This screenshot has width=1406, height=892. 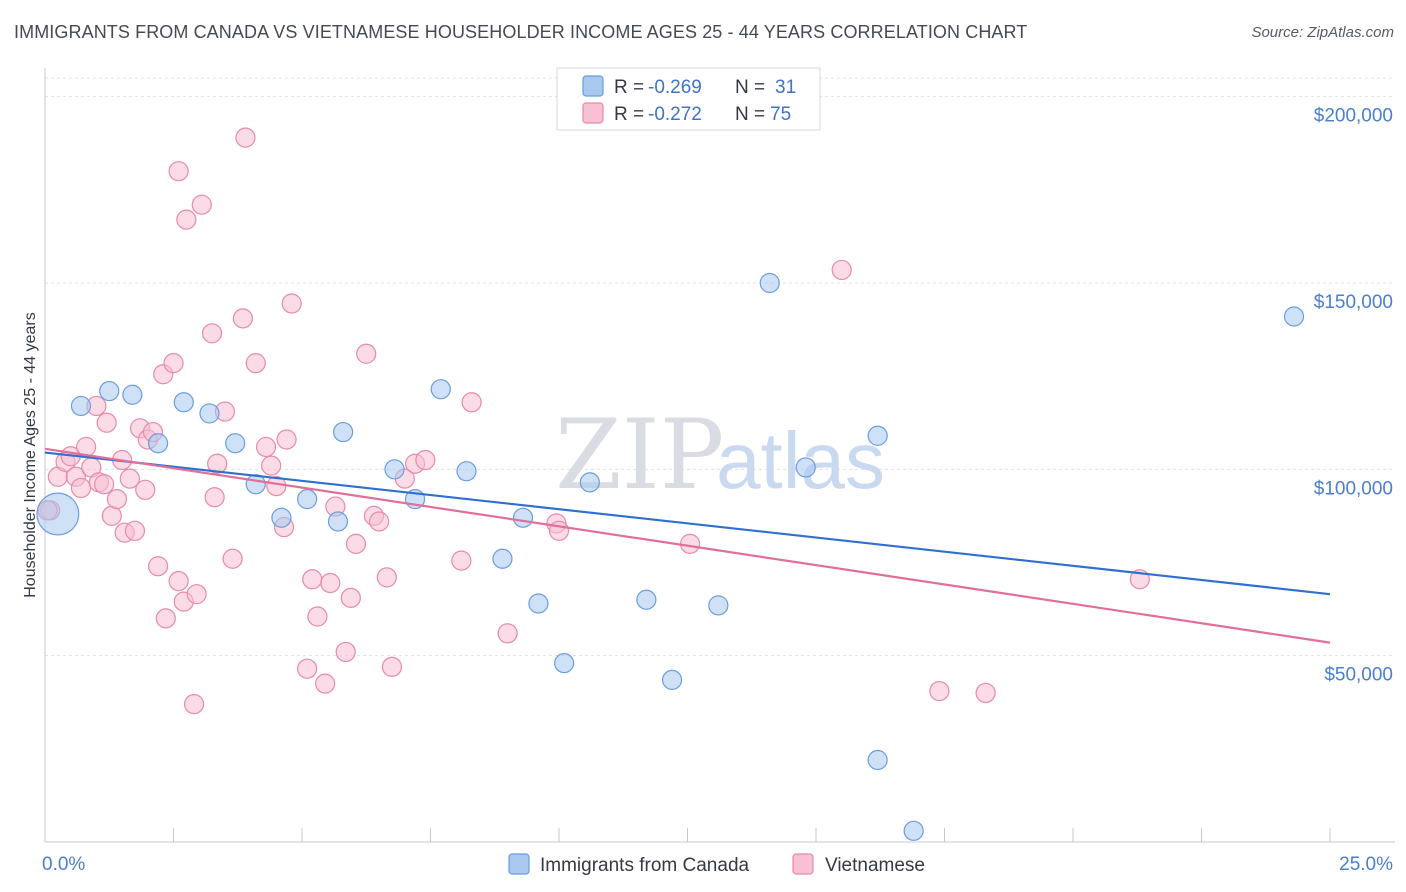 I want to click on stats-r-value-canada: -0.269, so click(x=675, y=87).